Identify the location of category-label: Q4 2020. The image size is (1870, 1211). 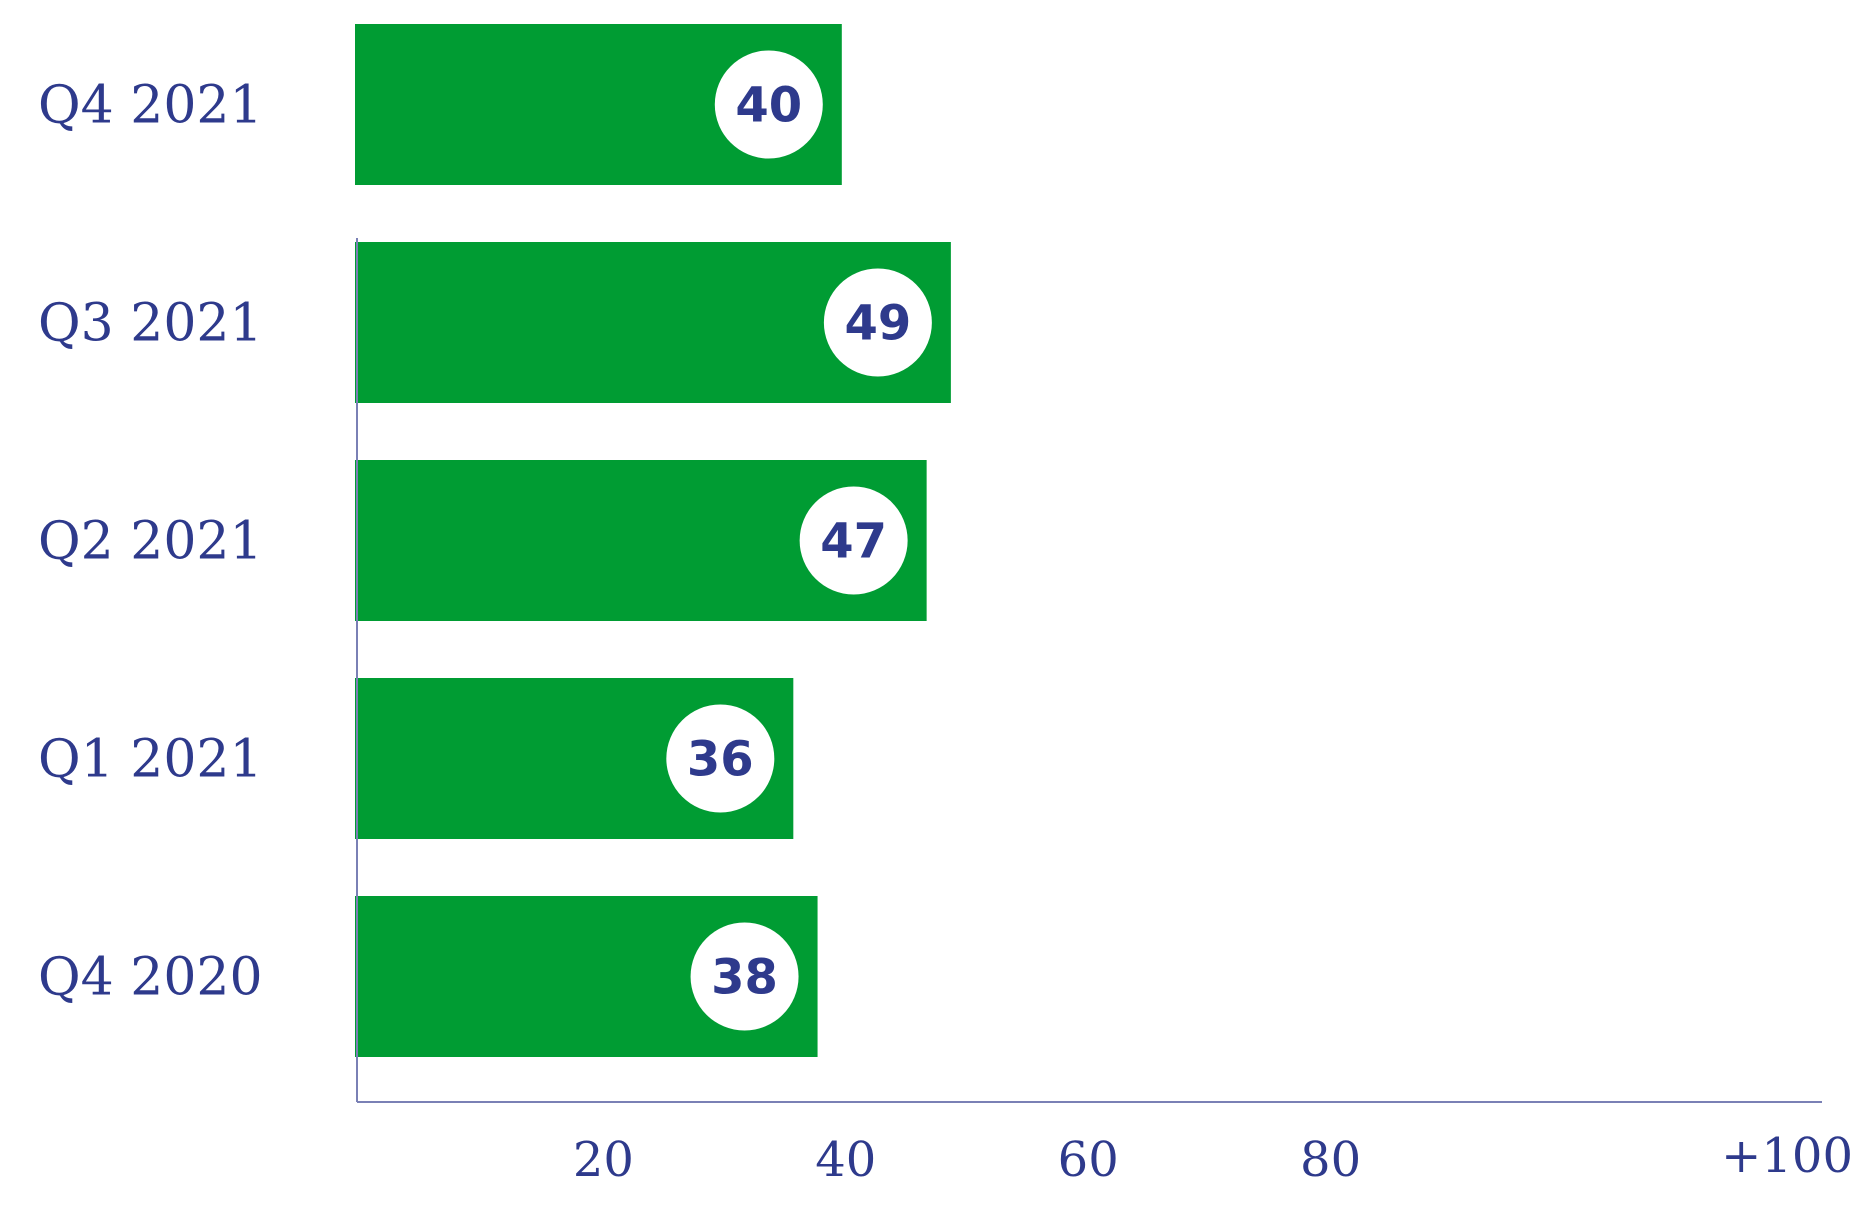
(150, 978).